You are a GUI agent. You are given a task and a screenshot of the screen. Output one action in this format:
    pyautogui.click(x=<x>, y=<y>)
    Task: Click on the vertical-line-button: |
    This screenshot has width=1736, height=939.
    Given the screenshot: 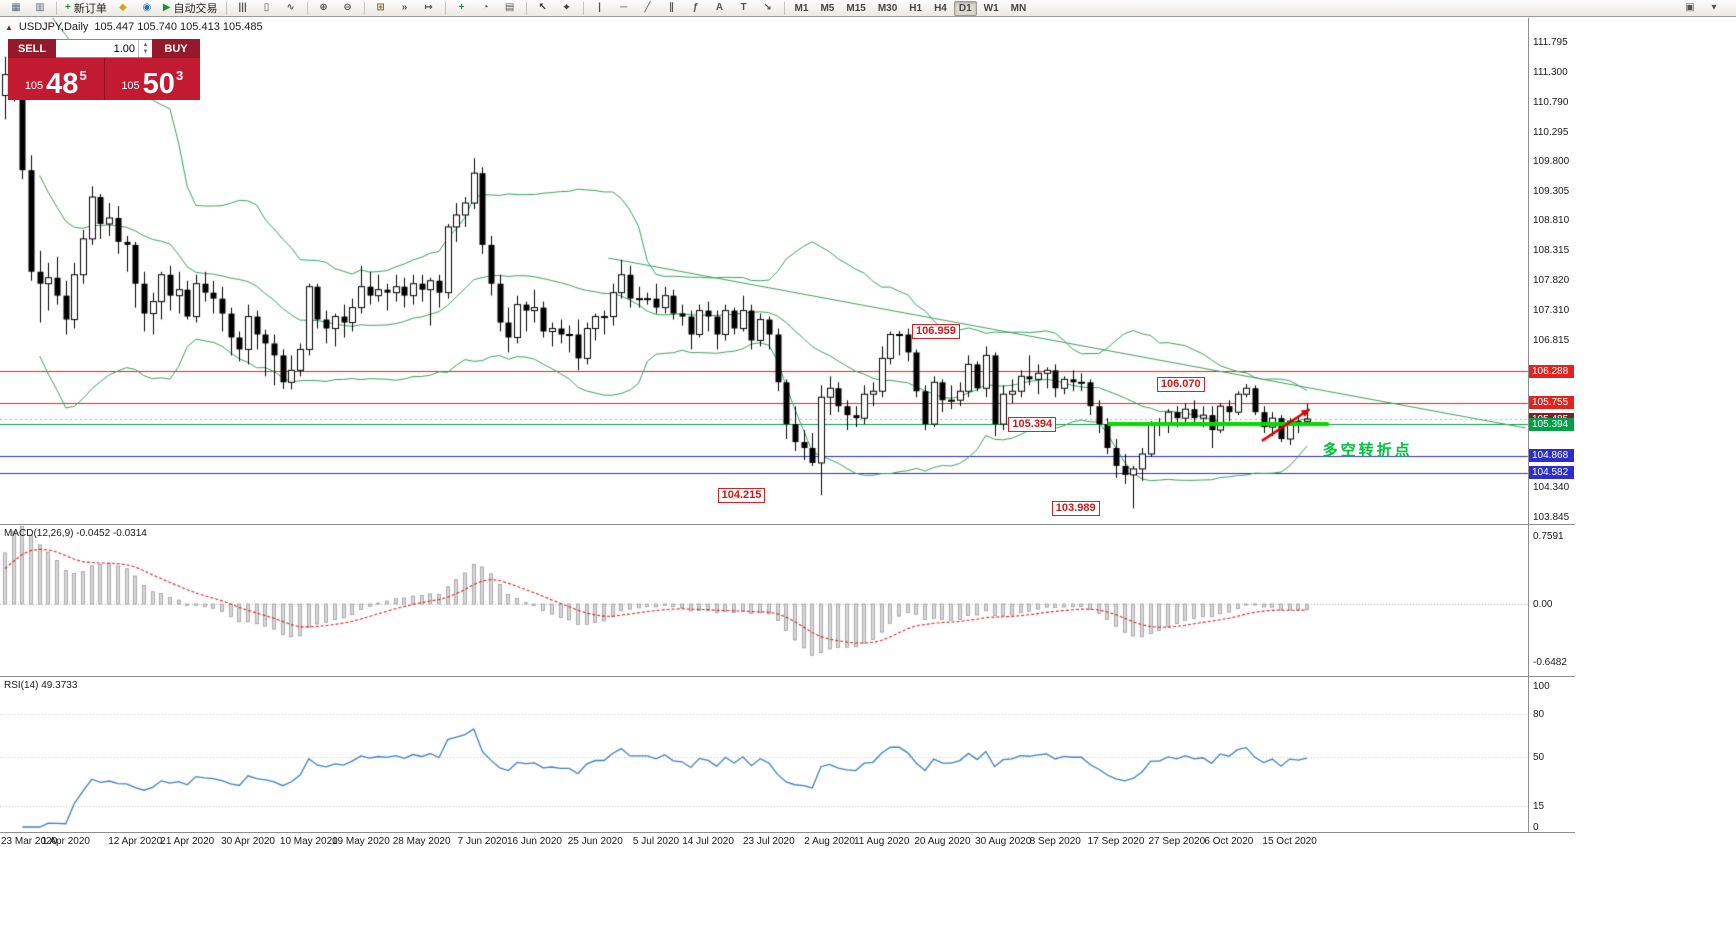 What is the action you would take?
    pyautogui.click(x=600, y=8)
    